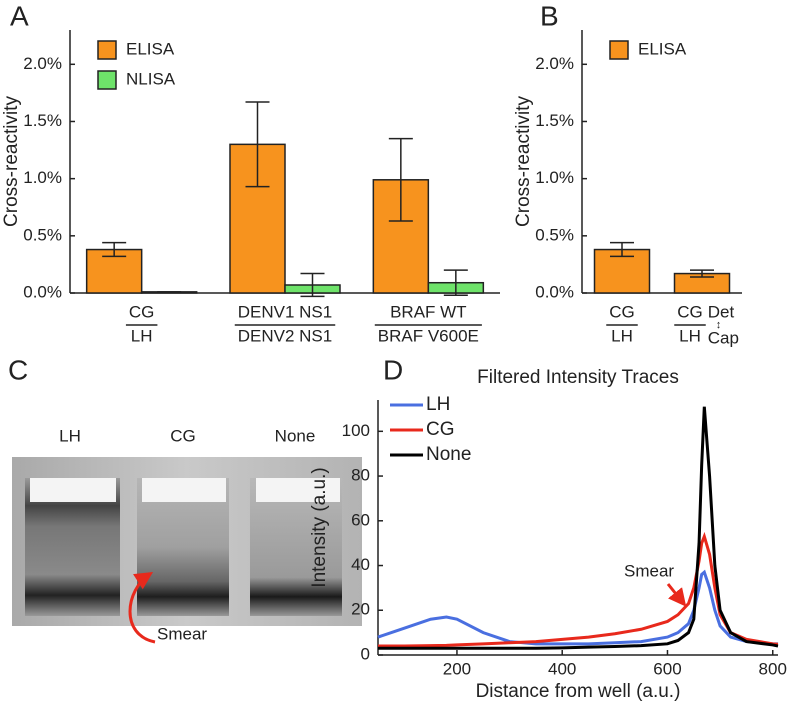 The image size is (796, 711). What do you see at coordinates (393, 369) in the screenshot?
I see `panel-letter: D` at bounding box center [393, 369].